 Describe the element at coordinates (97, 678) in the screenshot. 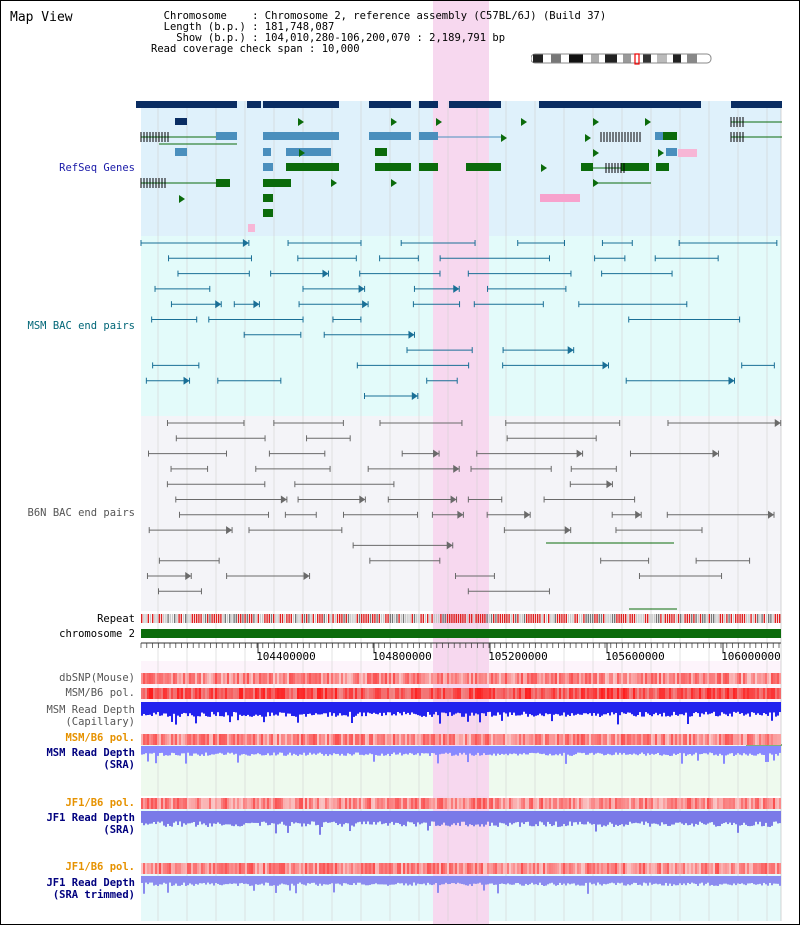

I see `track-label-dbsnp: dbSNP(Mouse)` at that location.